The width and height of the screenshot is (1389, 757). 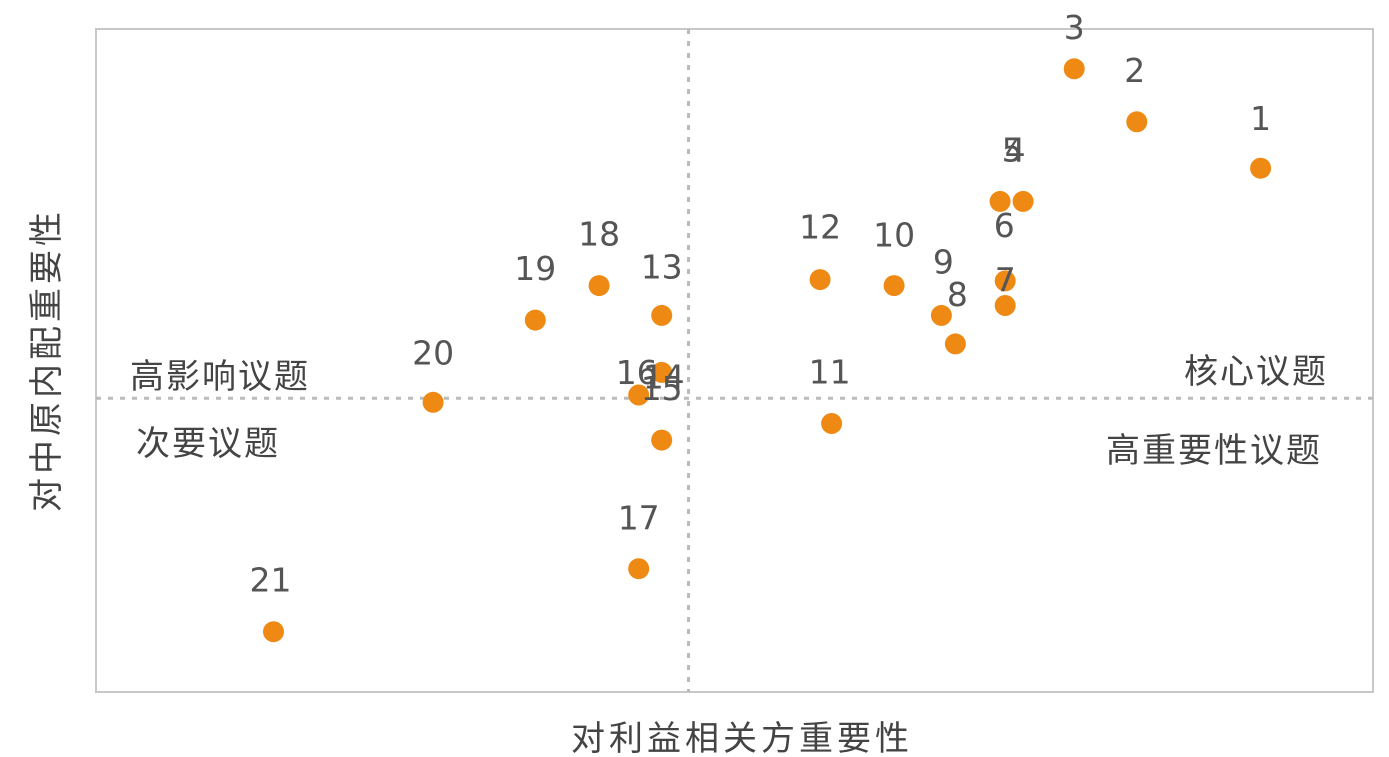 I want to click on data-label-19: 19, so click(x=535, y=268).